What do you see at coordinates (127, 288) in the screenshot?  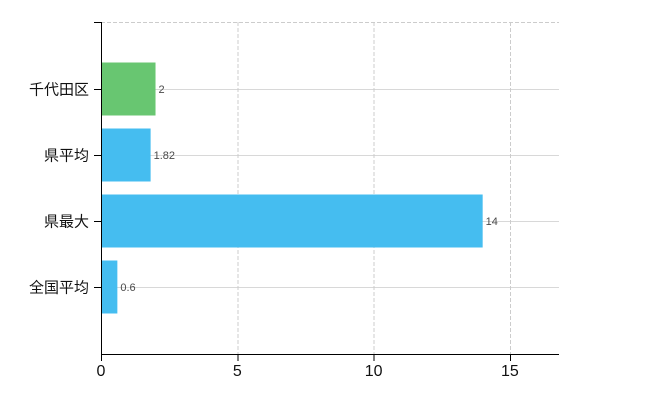 I see `bar-value-label: 0.6` at bounding box center [127, 288].